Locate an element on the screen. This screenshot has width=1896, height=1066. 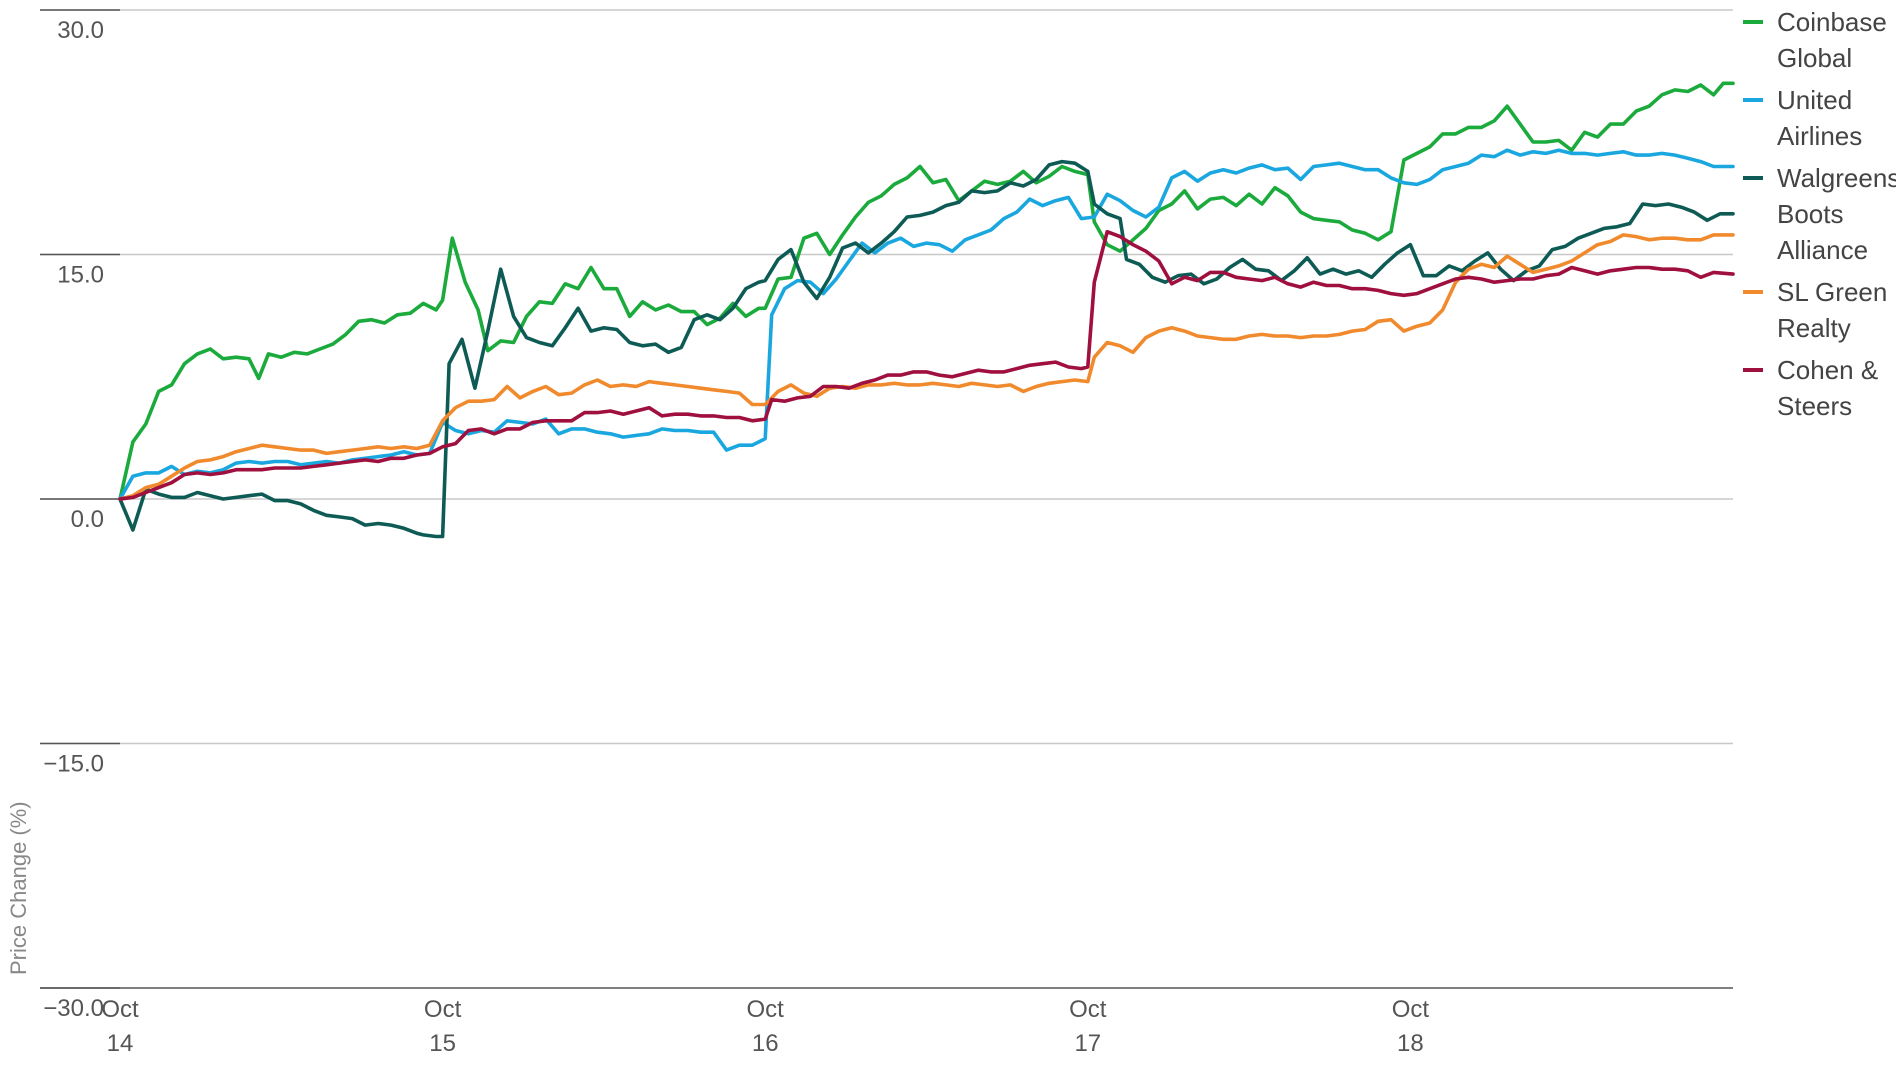
legend-item-walgreens-boots-alliance: Walgreens Boots Alliance is located at coordinates (1819, 214).